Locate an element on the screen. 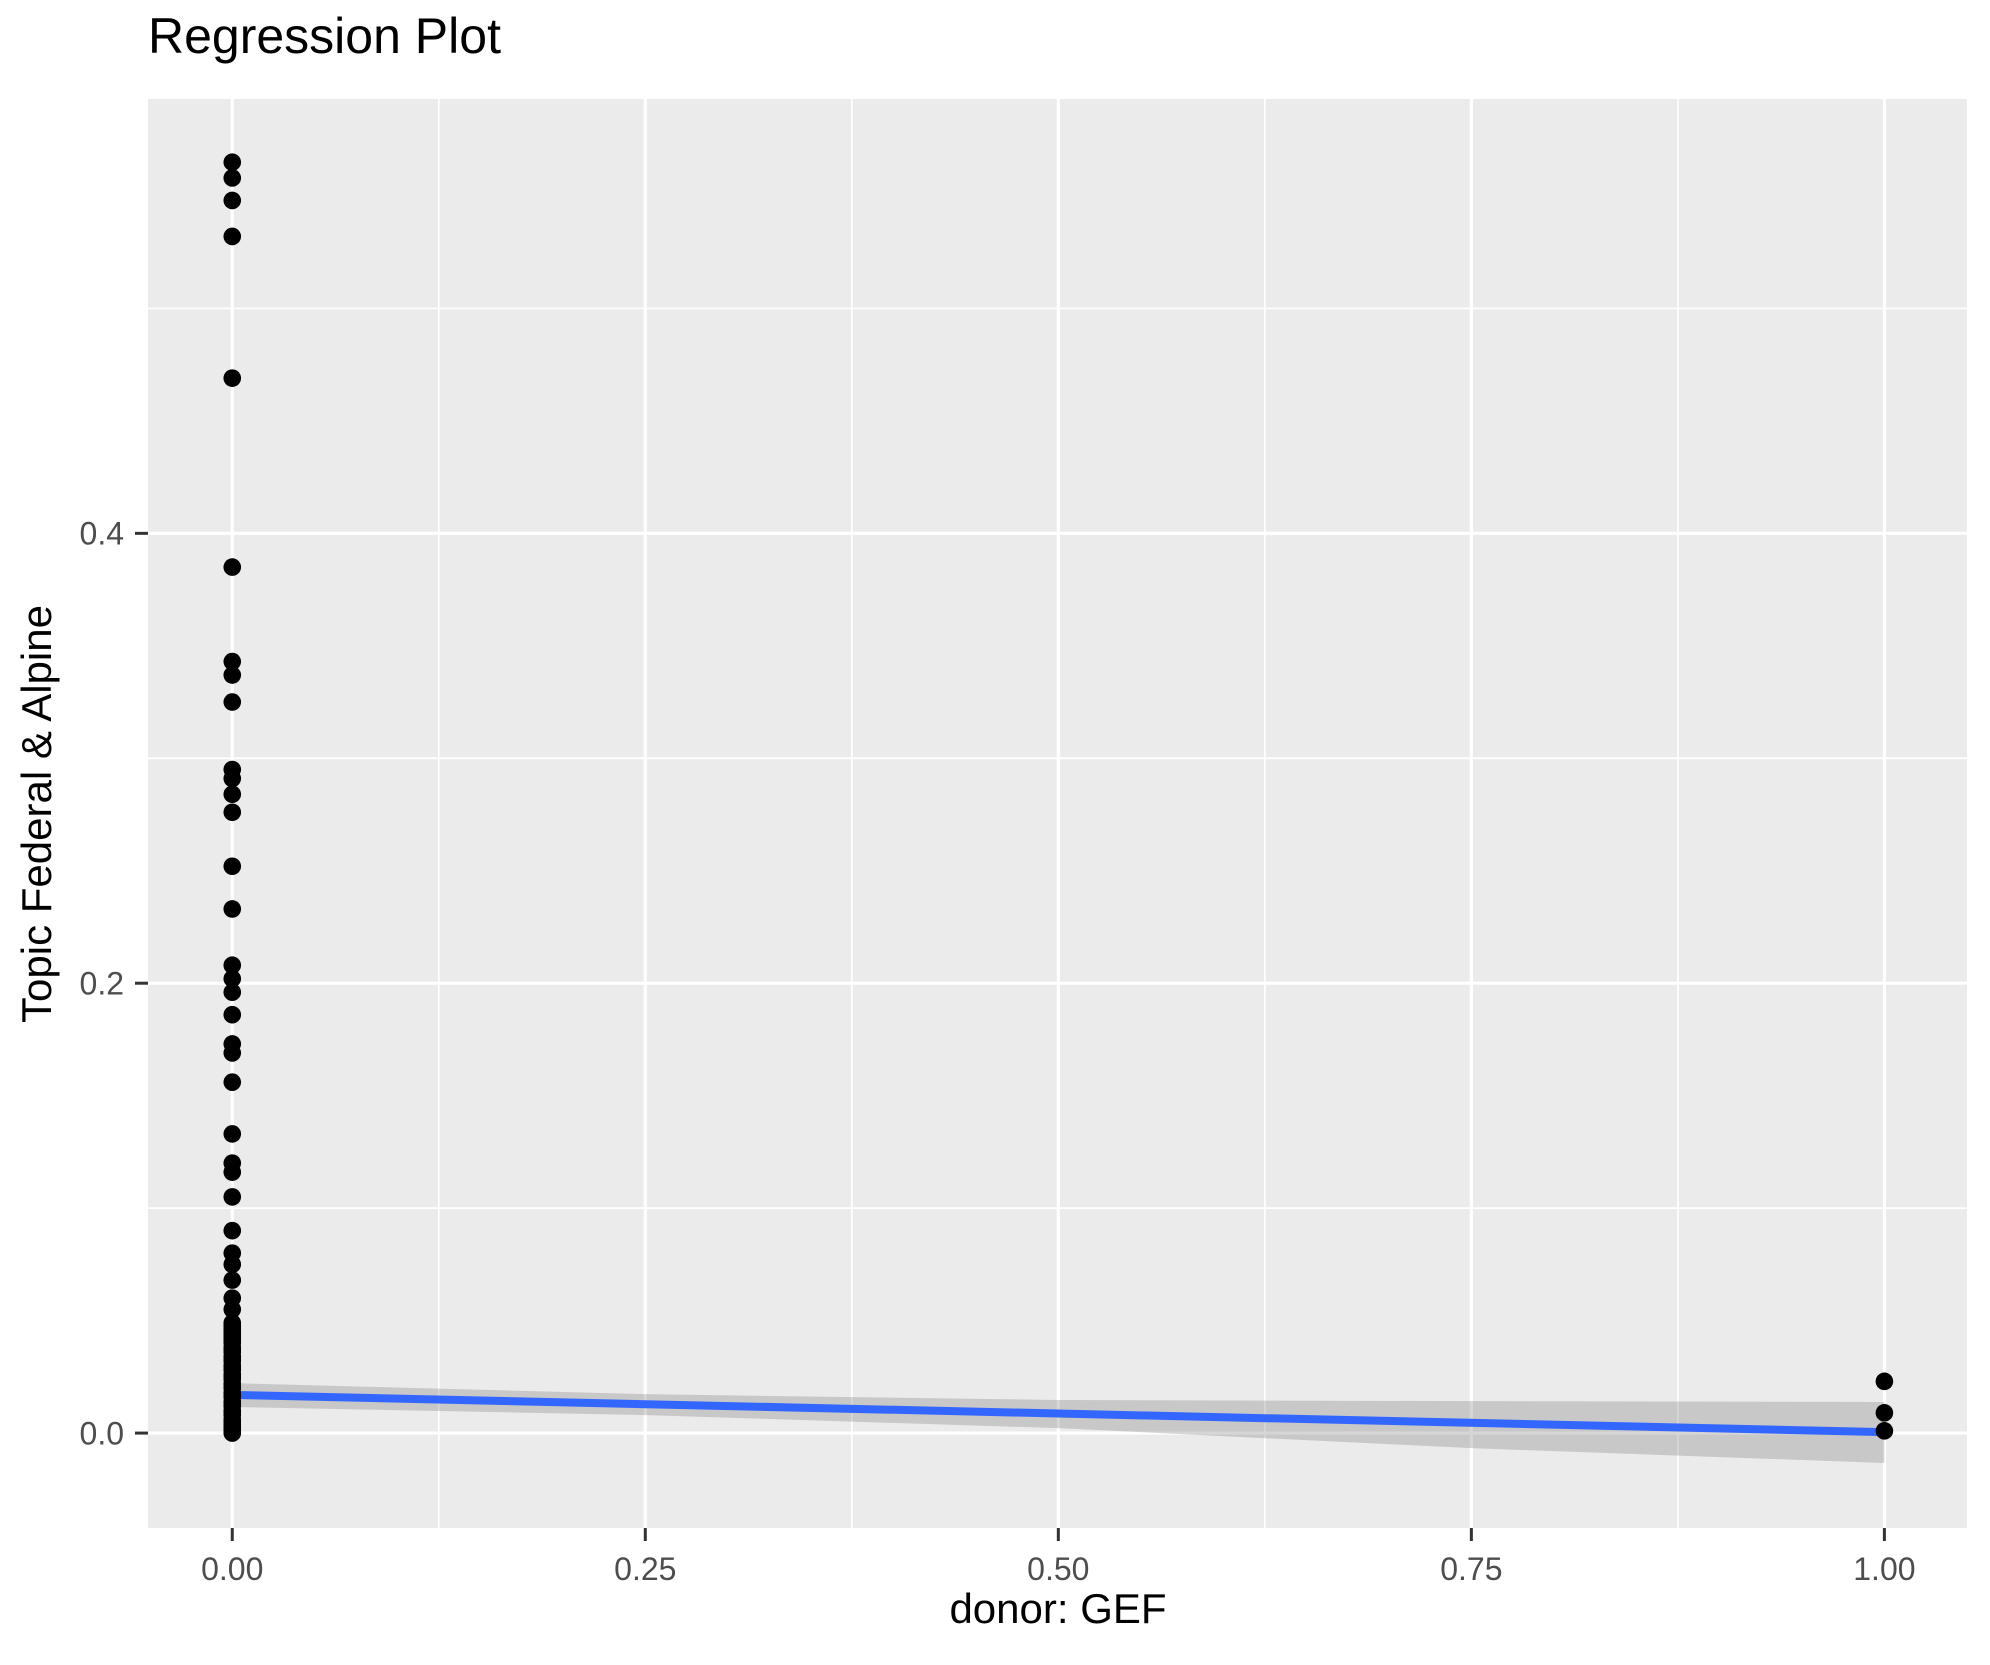  y-tick-label: 0.0 is located at coordinates (102, 1433).